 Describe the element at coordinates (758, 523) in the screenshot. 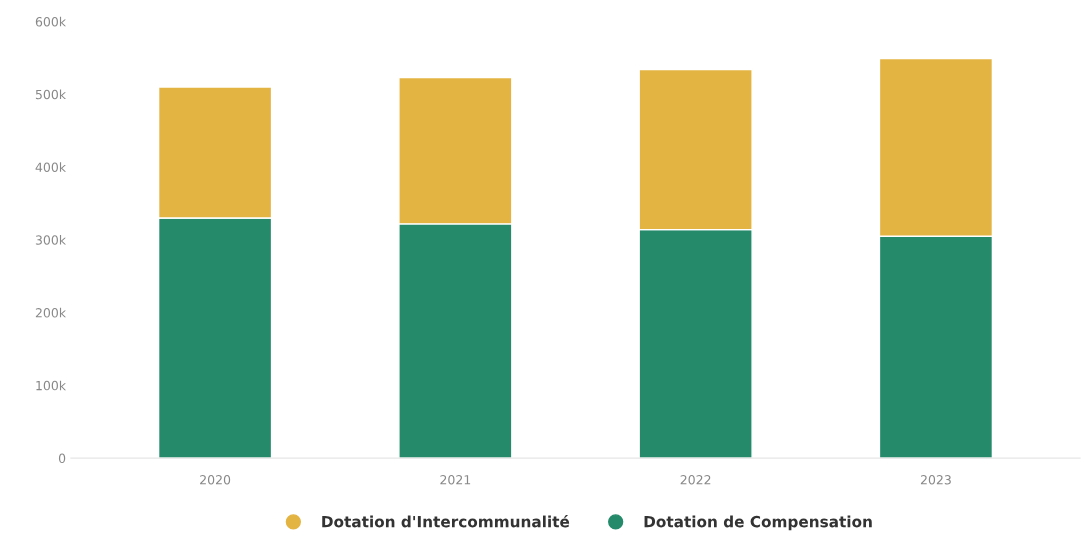

I see `legend-label: Dotation de Compensation` at that location.